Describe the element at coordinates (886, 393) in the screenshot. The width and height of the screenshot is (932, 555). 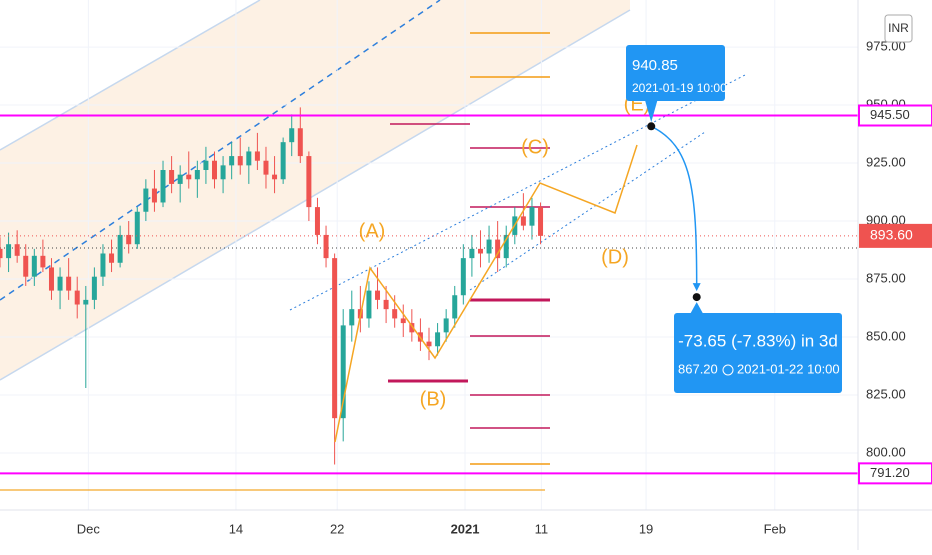
I see `y-tick-label: 825.00` at that location.